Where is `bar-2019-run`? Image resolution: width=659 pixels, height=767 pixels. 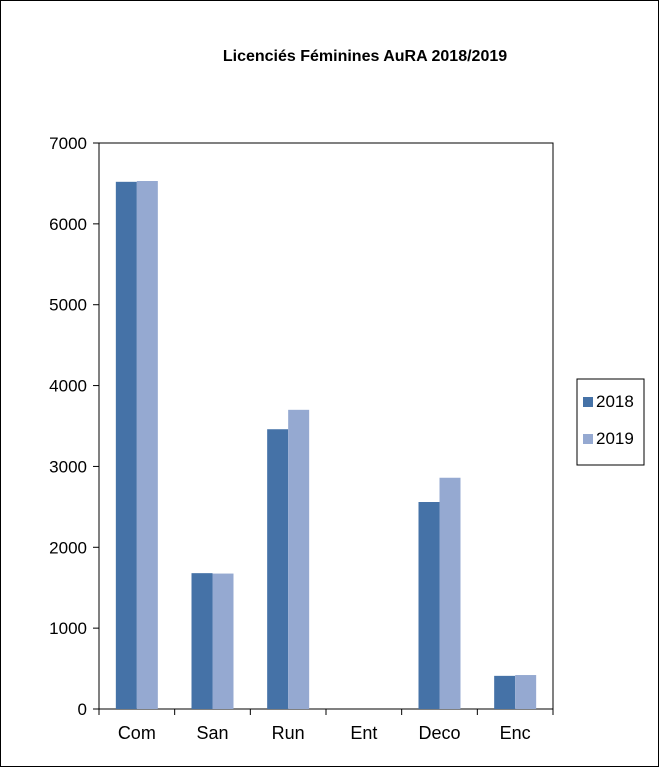 bar-2019-run is located at coordinates (299, 559).